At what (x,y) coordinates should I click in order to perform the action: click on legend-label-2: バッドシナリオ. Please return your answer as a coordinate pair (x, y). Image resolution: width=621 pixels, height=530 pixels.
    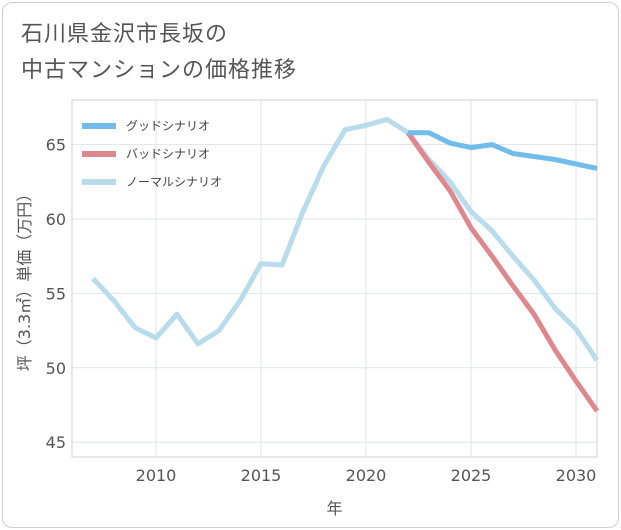
    Looking at the image, I should click on (168, 154).